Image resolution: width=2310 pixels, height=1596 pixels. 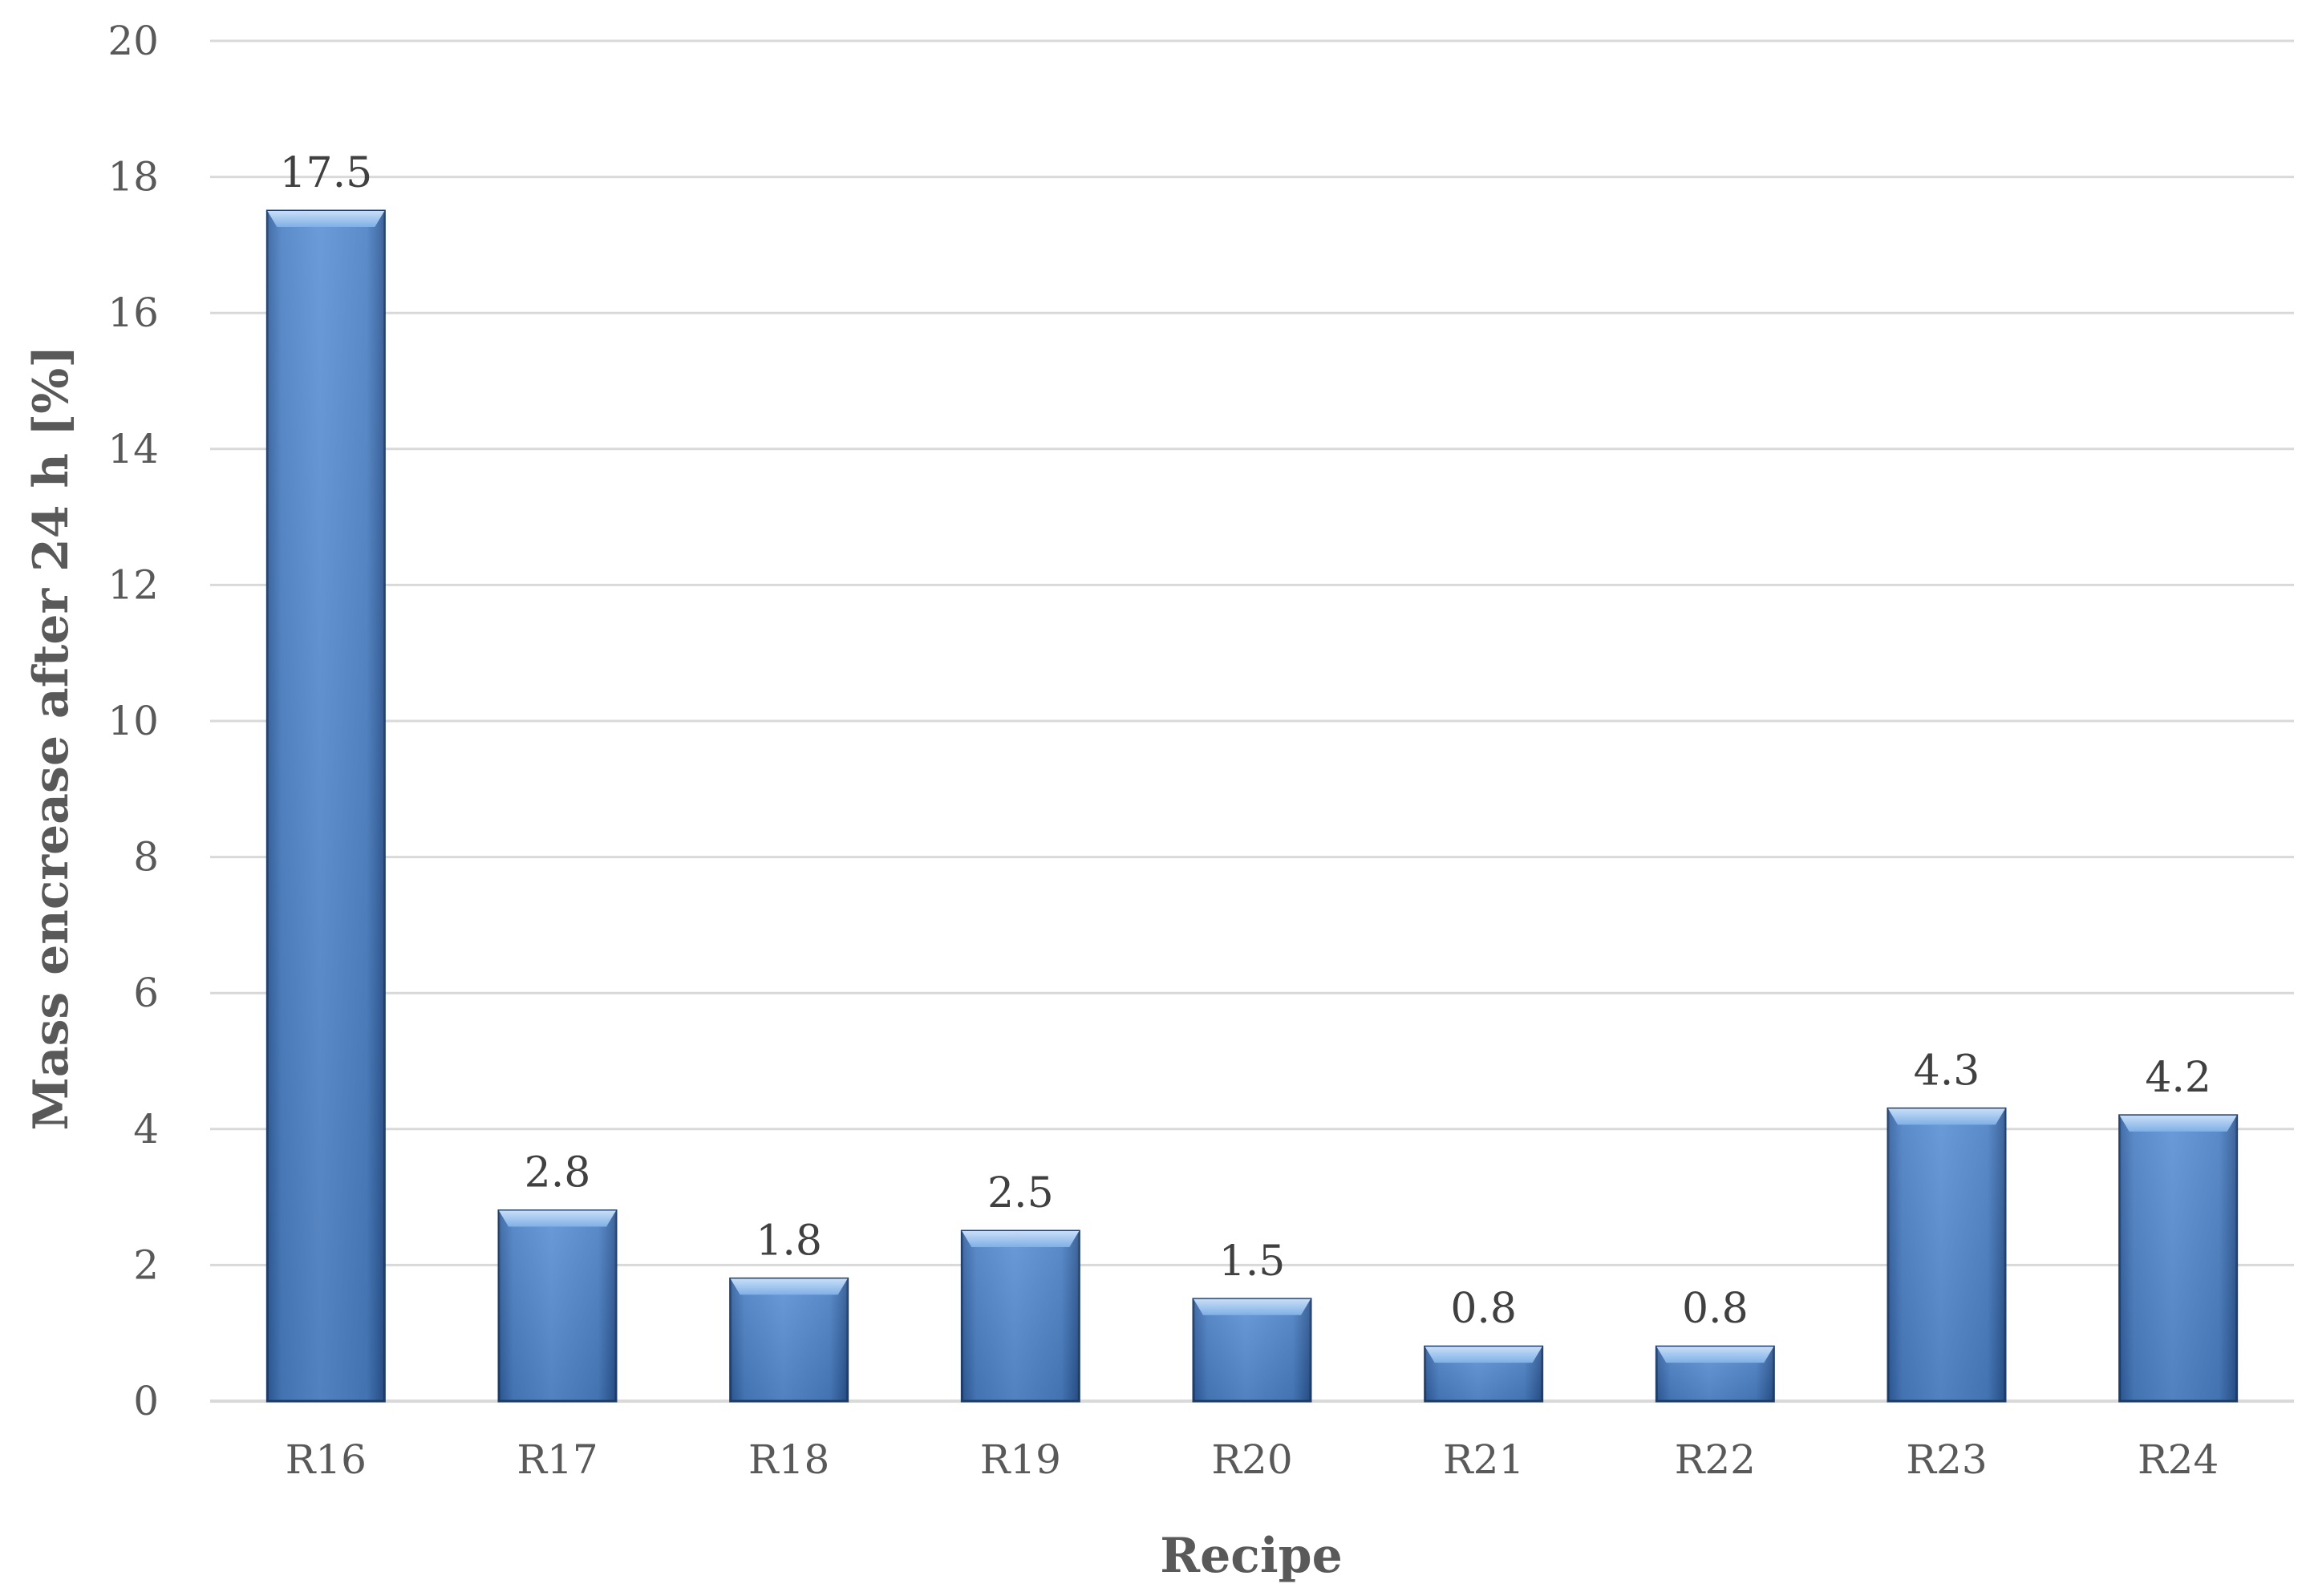 I want to click on y-tick-label: 2, so click(x=146, y=1265).